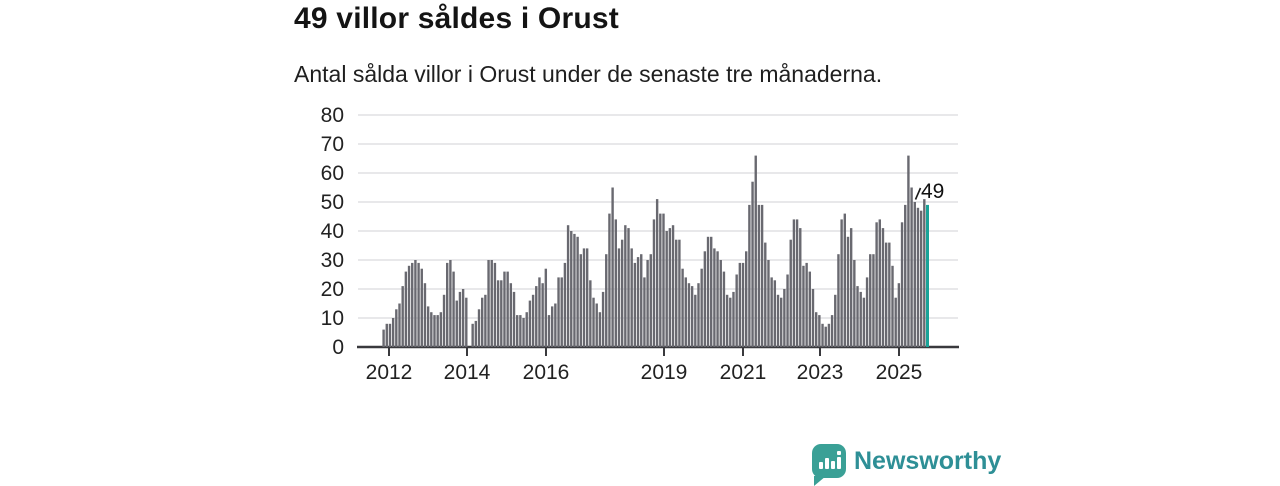  I want to click on x-axis-tick-label: 2021, so click(743, 372).